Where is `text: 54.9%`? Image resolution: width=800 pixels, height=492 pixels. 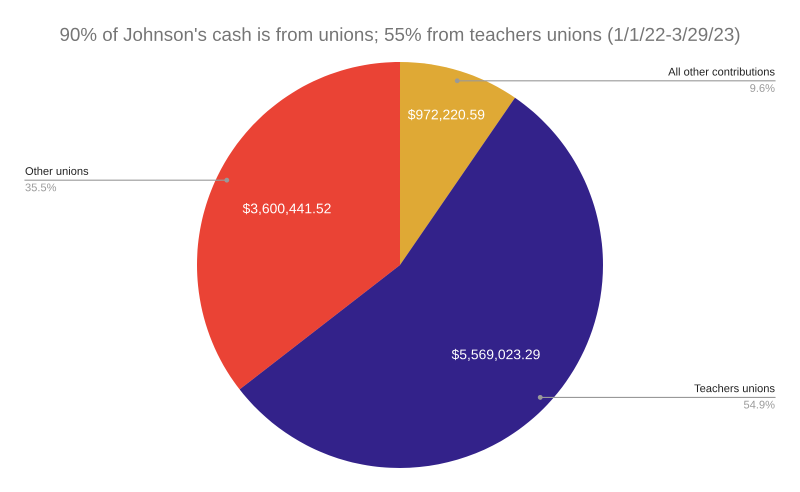 text: 54.9% is located at coordinates (759, 404).